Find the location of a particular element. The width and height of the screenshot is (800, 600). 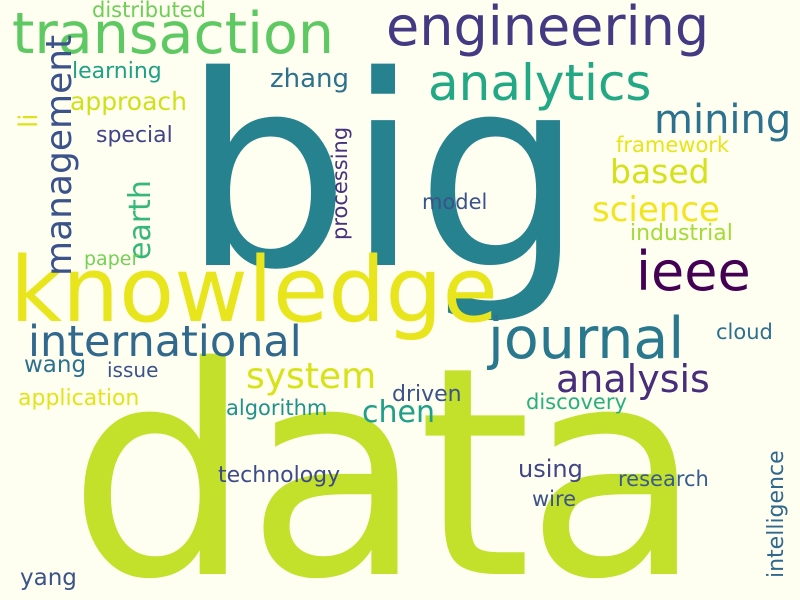

word-issue: issue is located at coordinates (133, 370).